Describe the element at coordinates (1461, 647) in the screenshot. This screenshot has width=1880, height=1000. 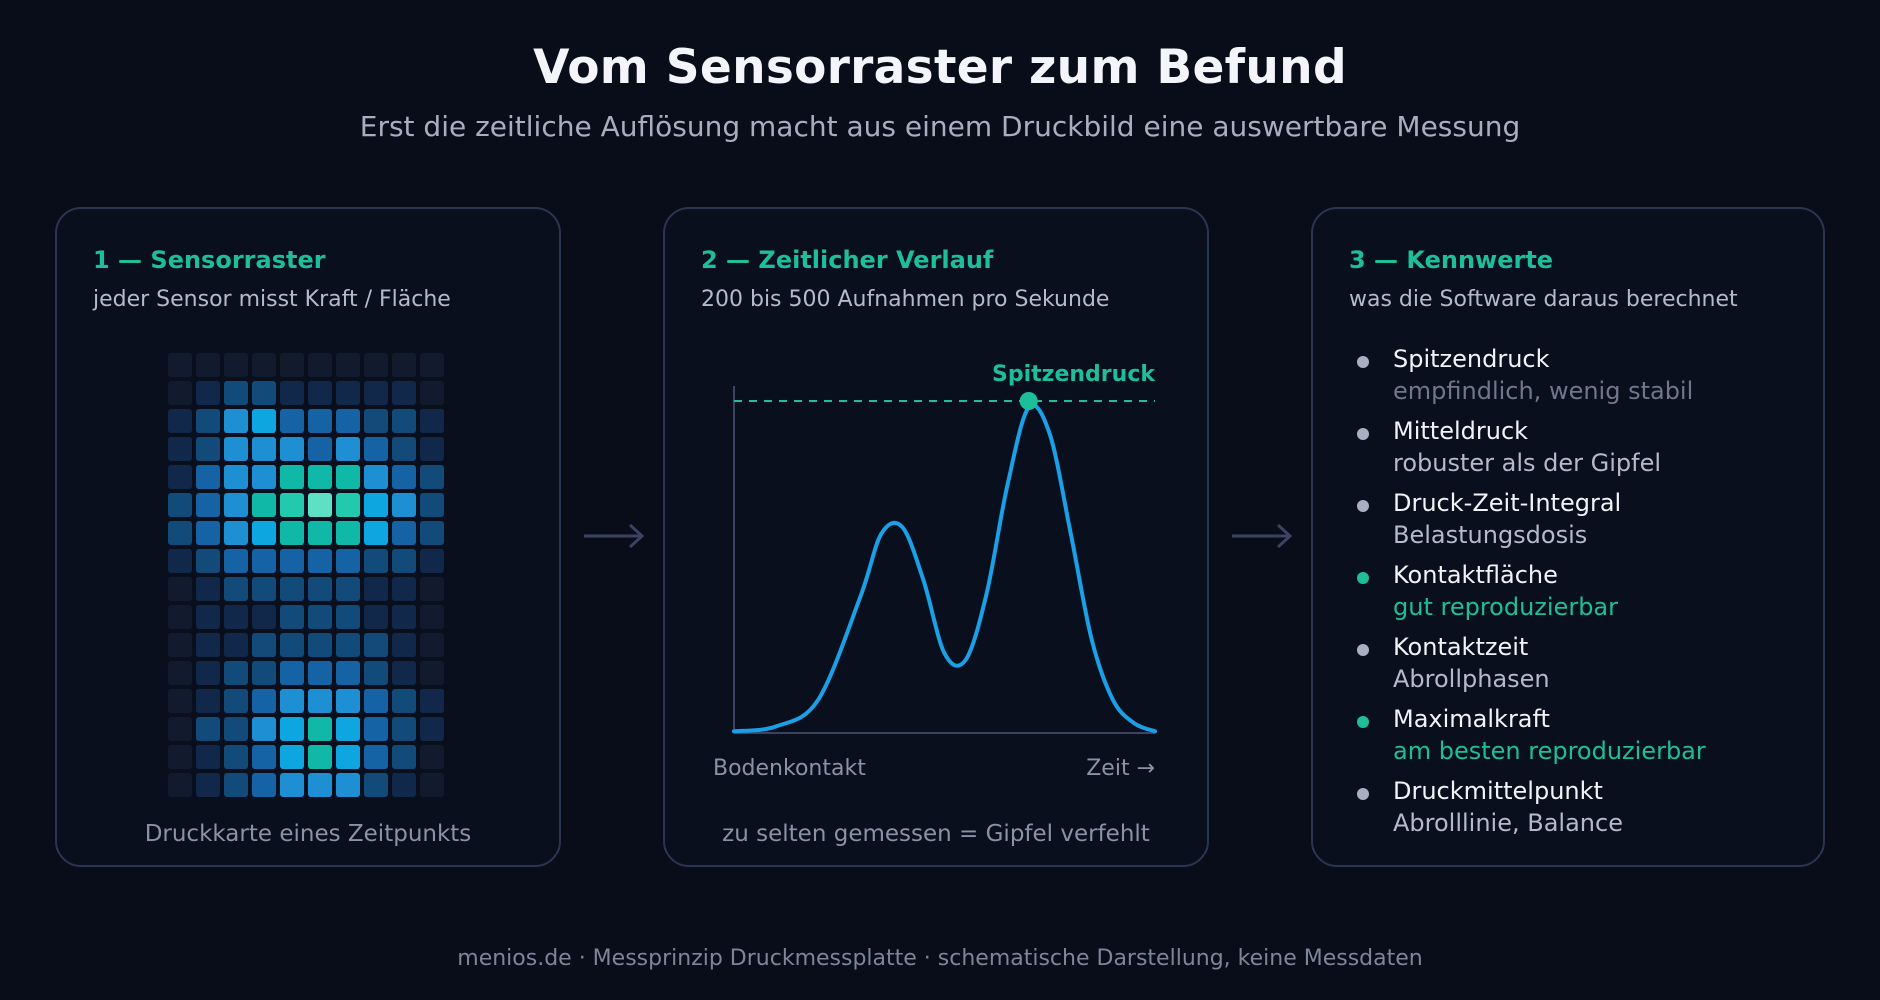
I see `parameter-name: Kontaktzeit` at that location.